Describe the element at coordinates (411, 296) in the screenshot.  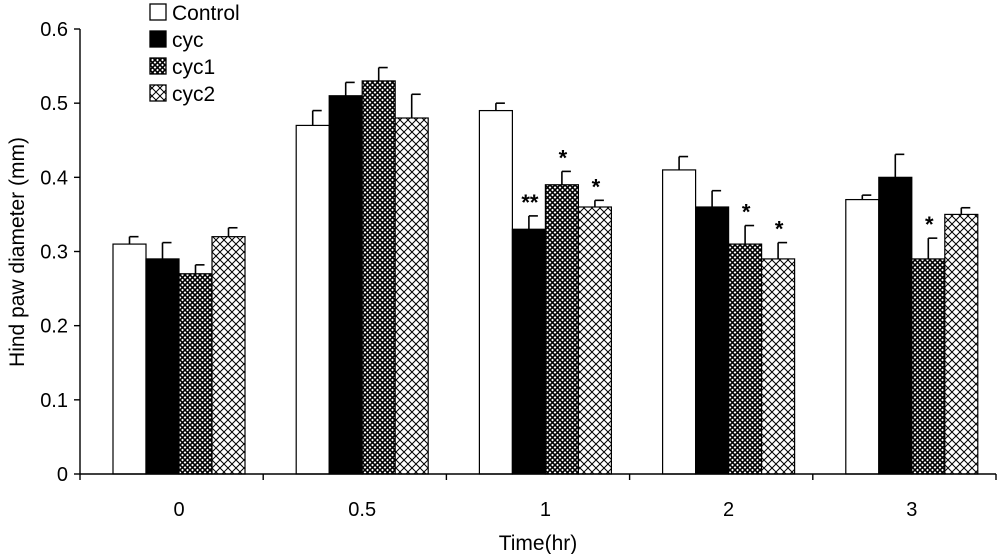
I see `bar-cyc2-0.5` at that location.